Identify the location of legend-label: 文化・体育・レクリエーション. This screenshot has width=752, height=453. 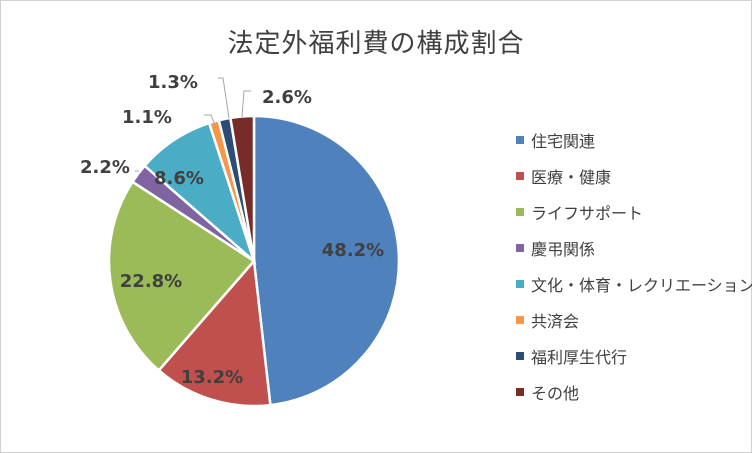
(641, 285).